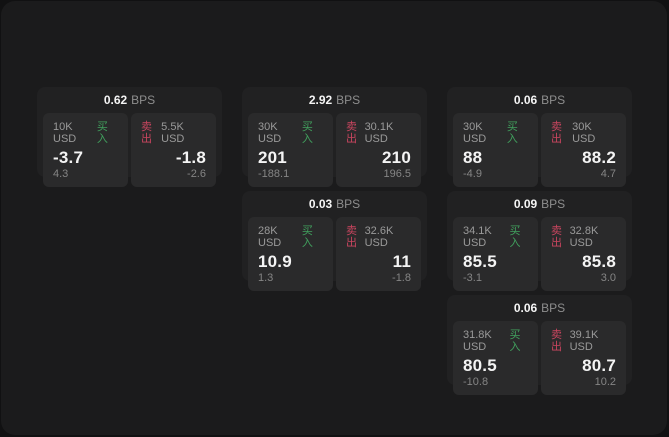 The height and width of the screenshot is (437, 669). I want to click on buy-panel-header: 10K USD 买入, so click(85, 133).